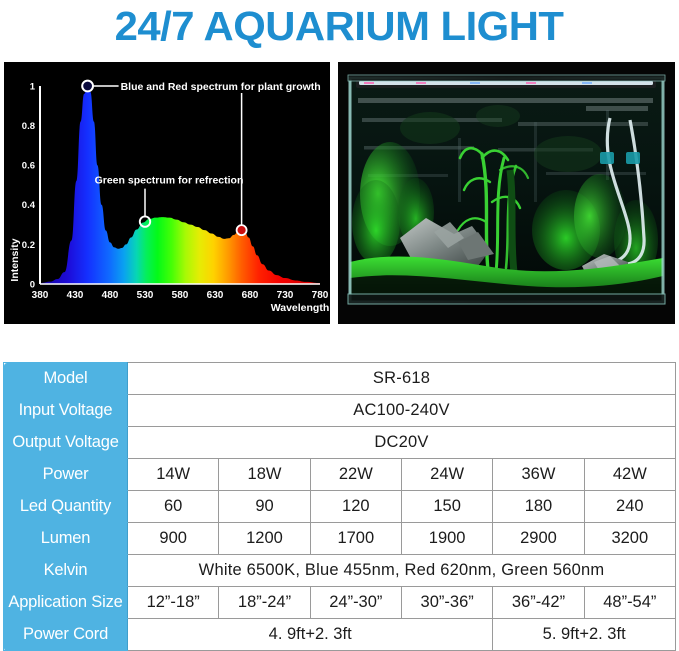 This screenshot has height=651, width=679. Describe the element at coordinates (28, 245) in the screenshot. I see `y-tick-label: 0.2` at that location.